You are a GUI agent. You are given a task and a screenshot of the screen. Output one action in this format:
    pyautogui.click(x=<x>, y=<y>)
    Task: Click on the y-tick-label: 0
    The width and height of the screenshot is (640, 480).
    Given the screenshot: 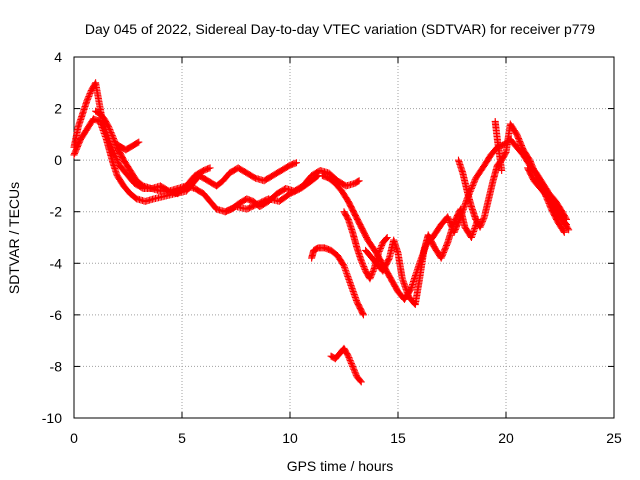 What is the action you would take?
    pyautogui.click(x=58, y=160)
    